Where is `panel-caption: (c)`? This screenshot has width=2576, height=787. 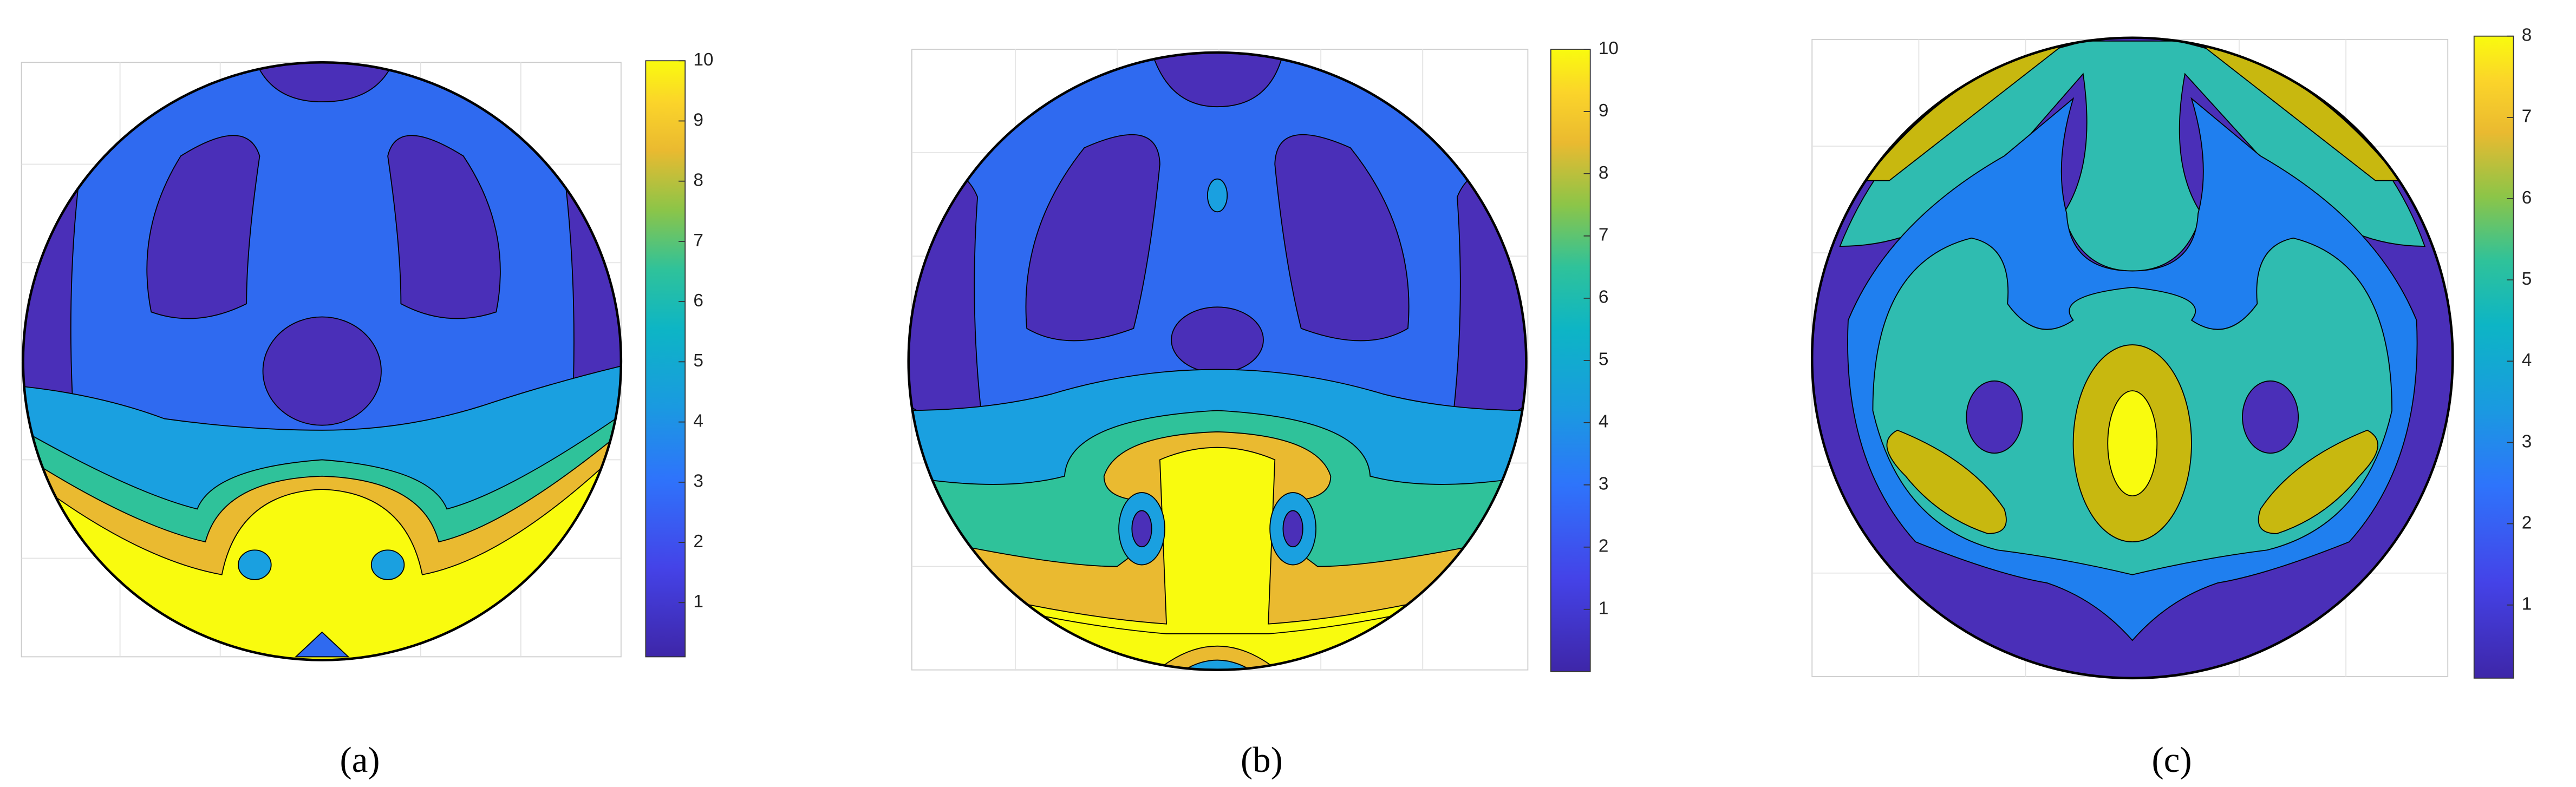
panel-caption: (c) is located at coordinates (2172, 760).